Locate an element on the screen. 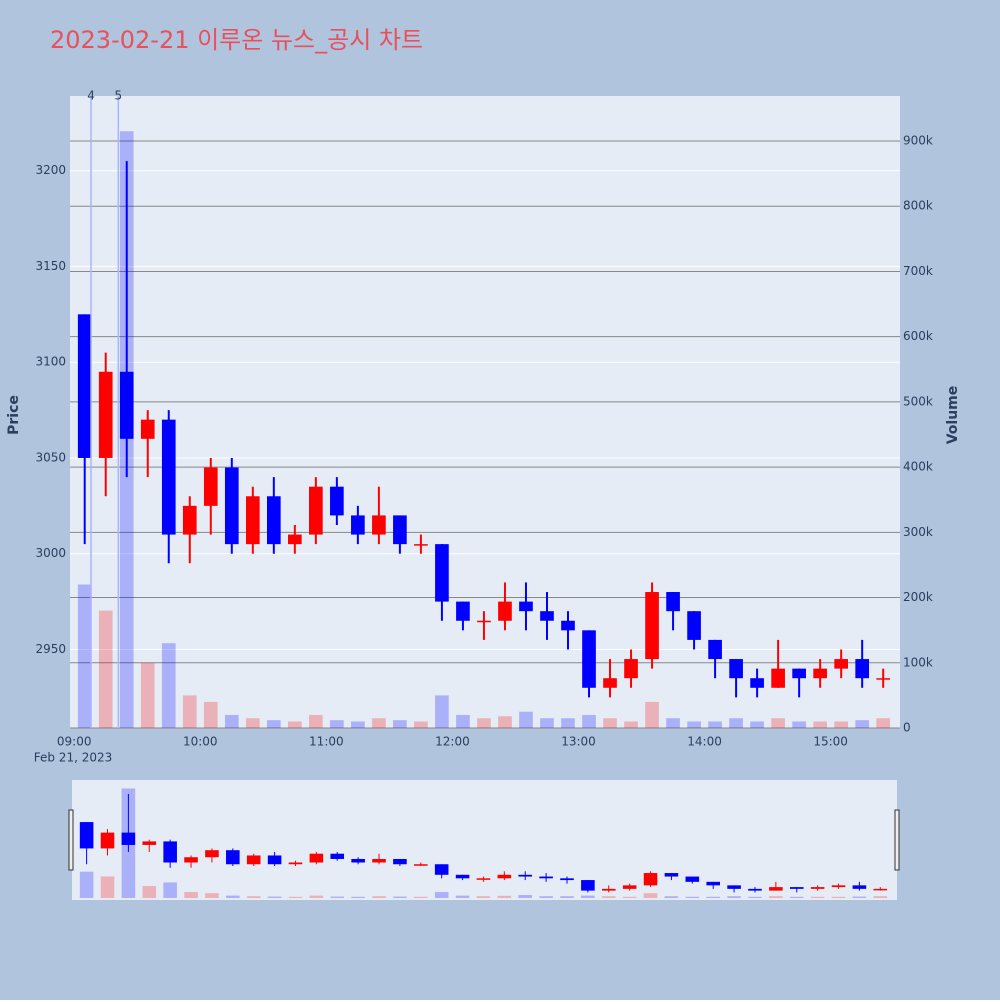  y-tick-label: 2950 is located at coordinates (50, 649).